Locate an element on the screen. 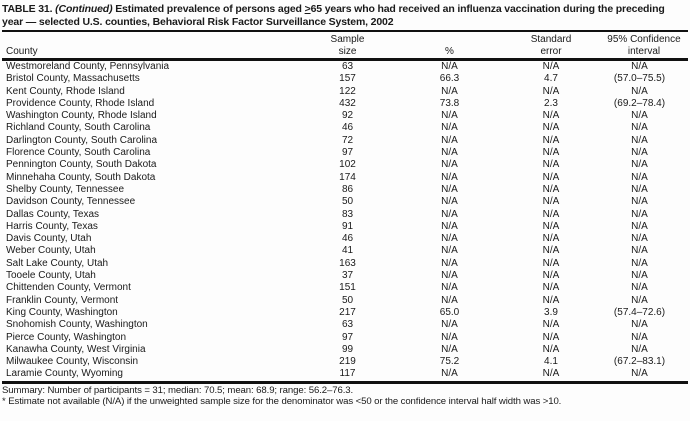  table-row: Davidson County, Tennessee 50 N/A N/A N/A is located at coordinates (345, 202).